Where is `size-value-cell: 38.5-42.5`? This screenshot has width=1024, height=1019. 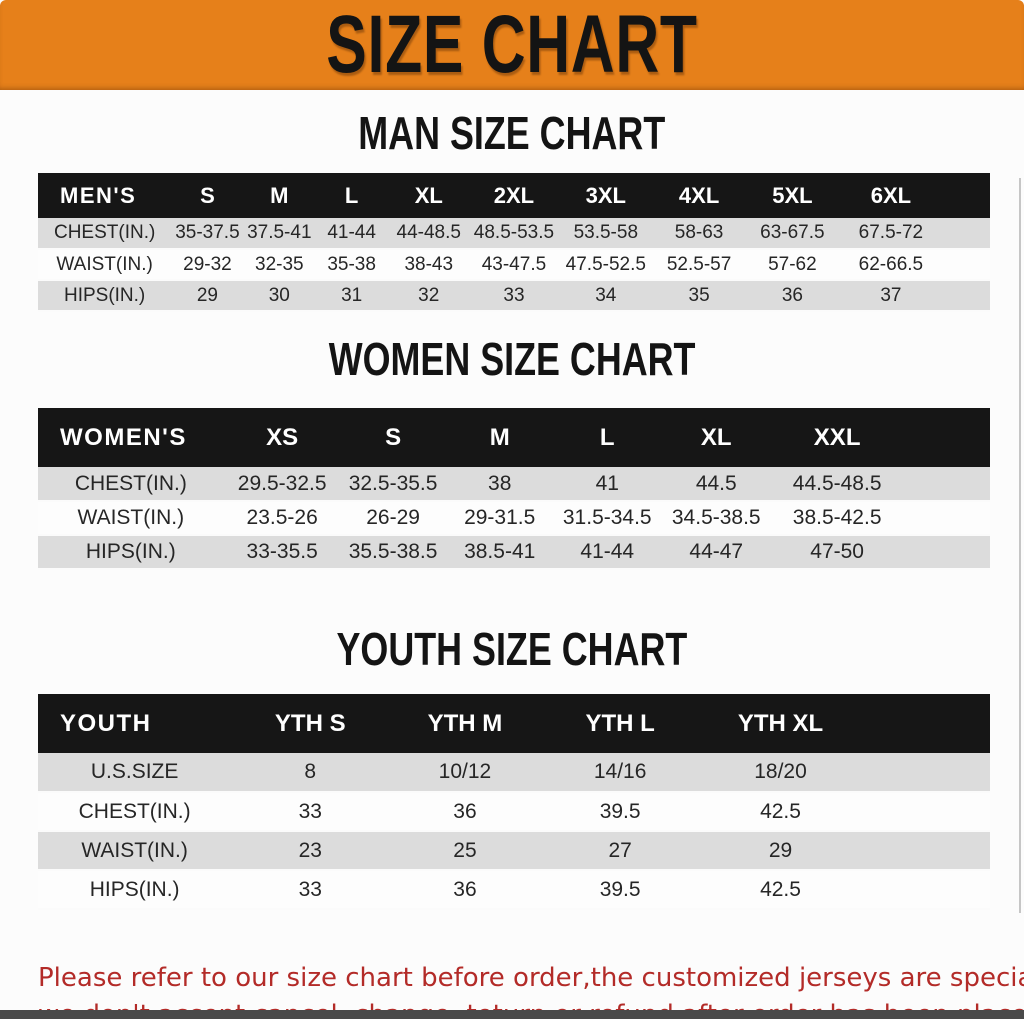
size-value-cell: 38.5-42.5 is located at coordinates (837, 518).